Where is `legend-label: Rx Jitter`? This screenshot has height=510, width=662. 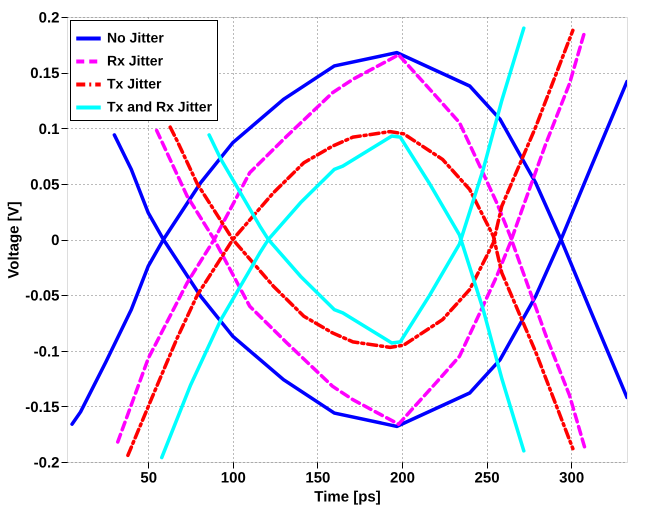
legend-label: Rx Jitter is located at coordinates (135, 60).